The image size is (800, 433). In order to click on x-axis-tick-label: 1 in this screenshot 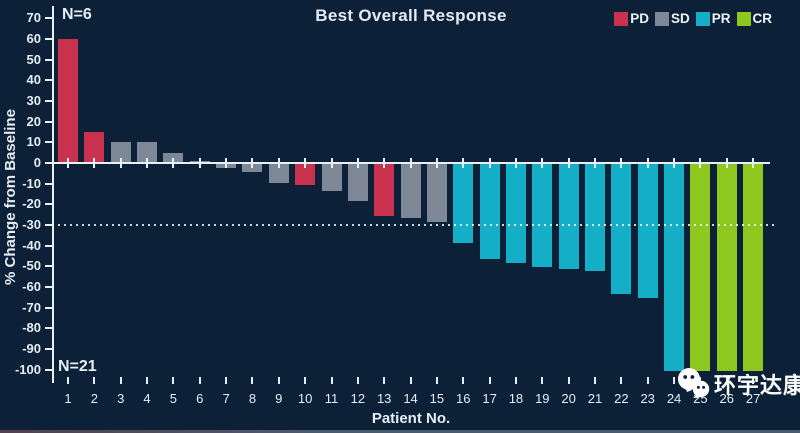, I will do `click(68, 398)`.